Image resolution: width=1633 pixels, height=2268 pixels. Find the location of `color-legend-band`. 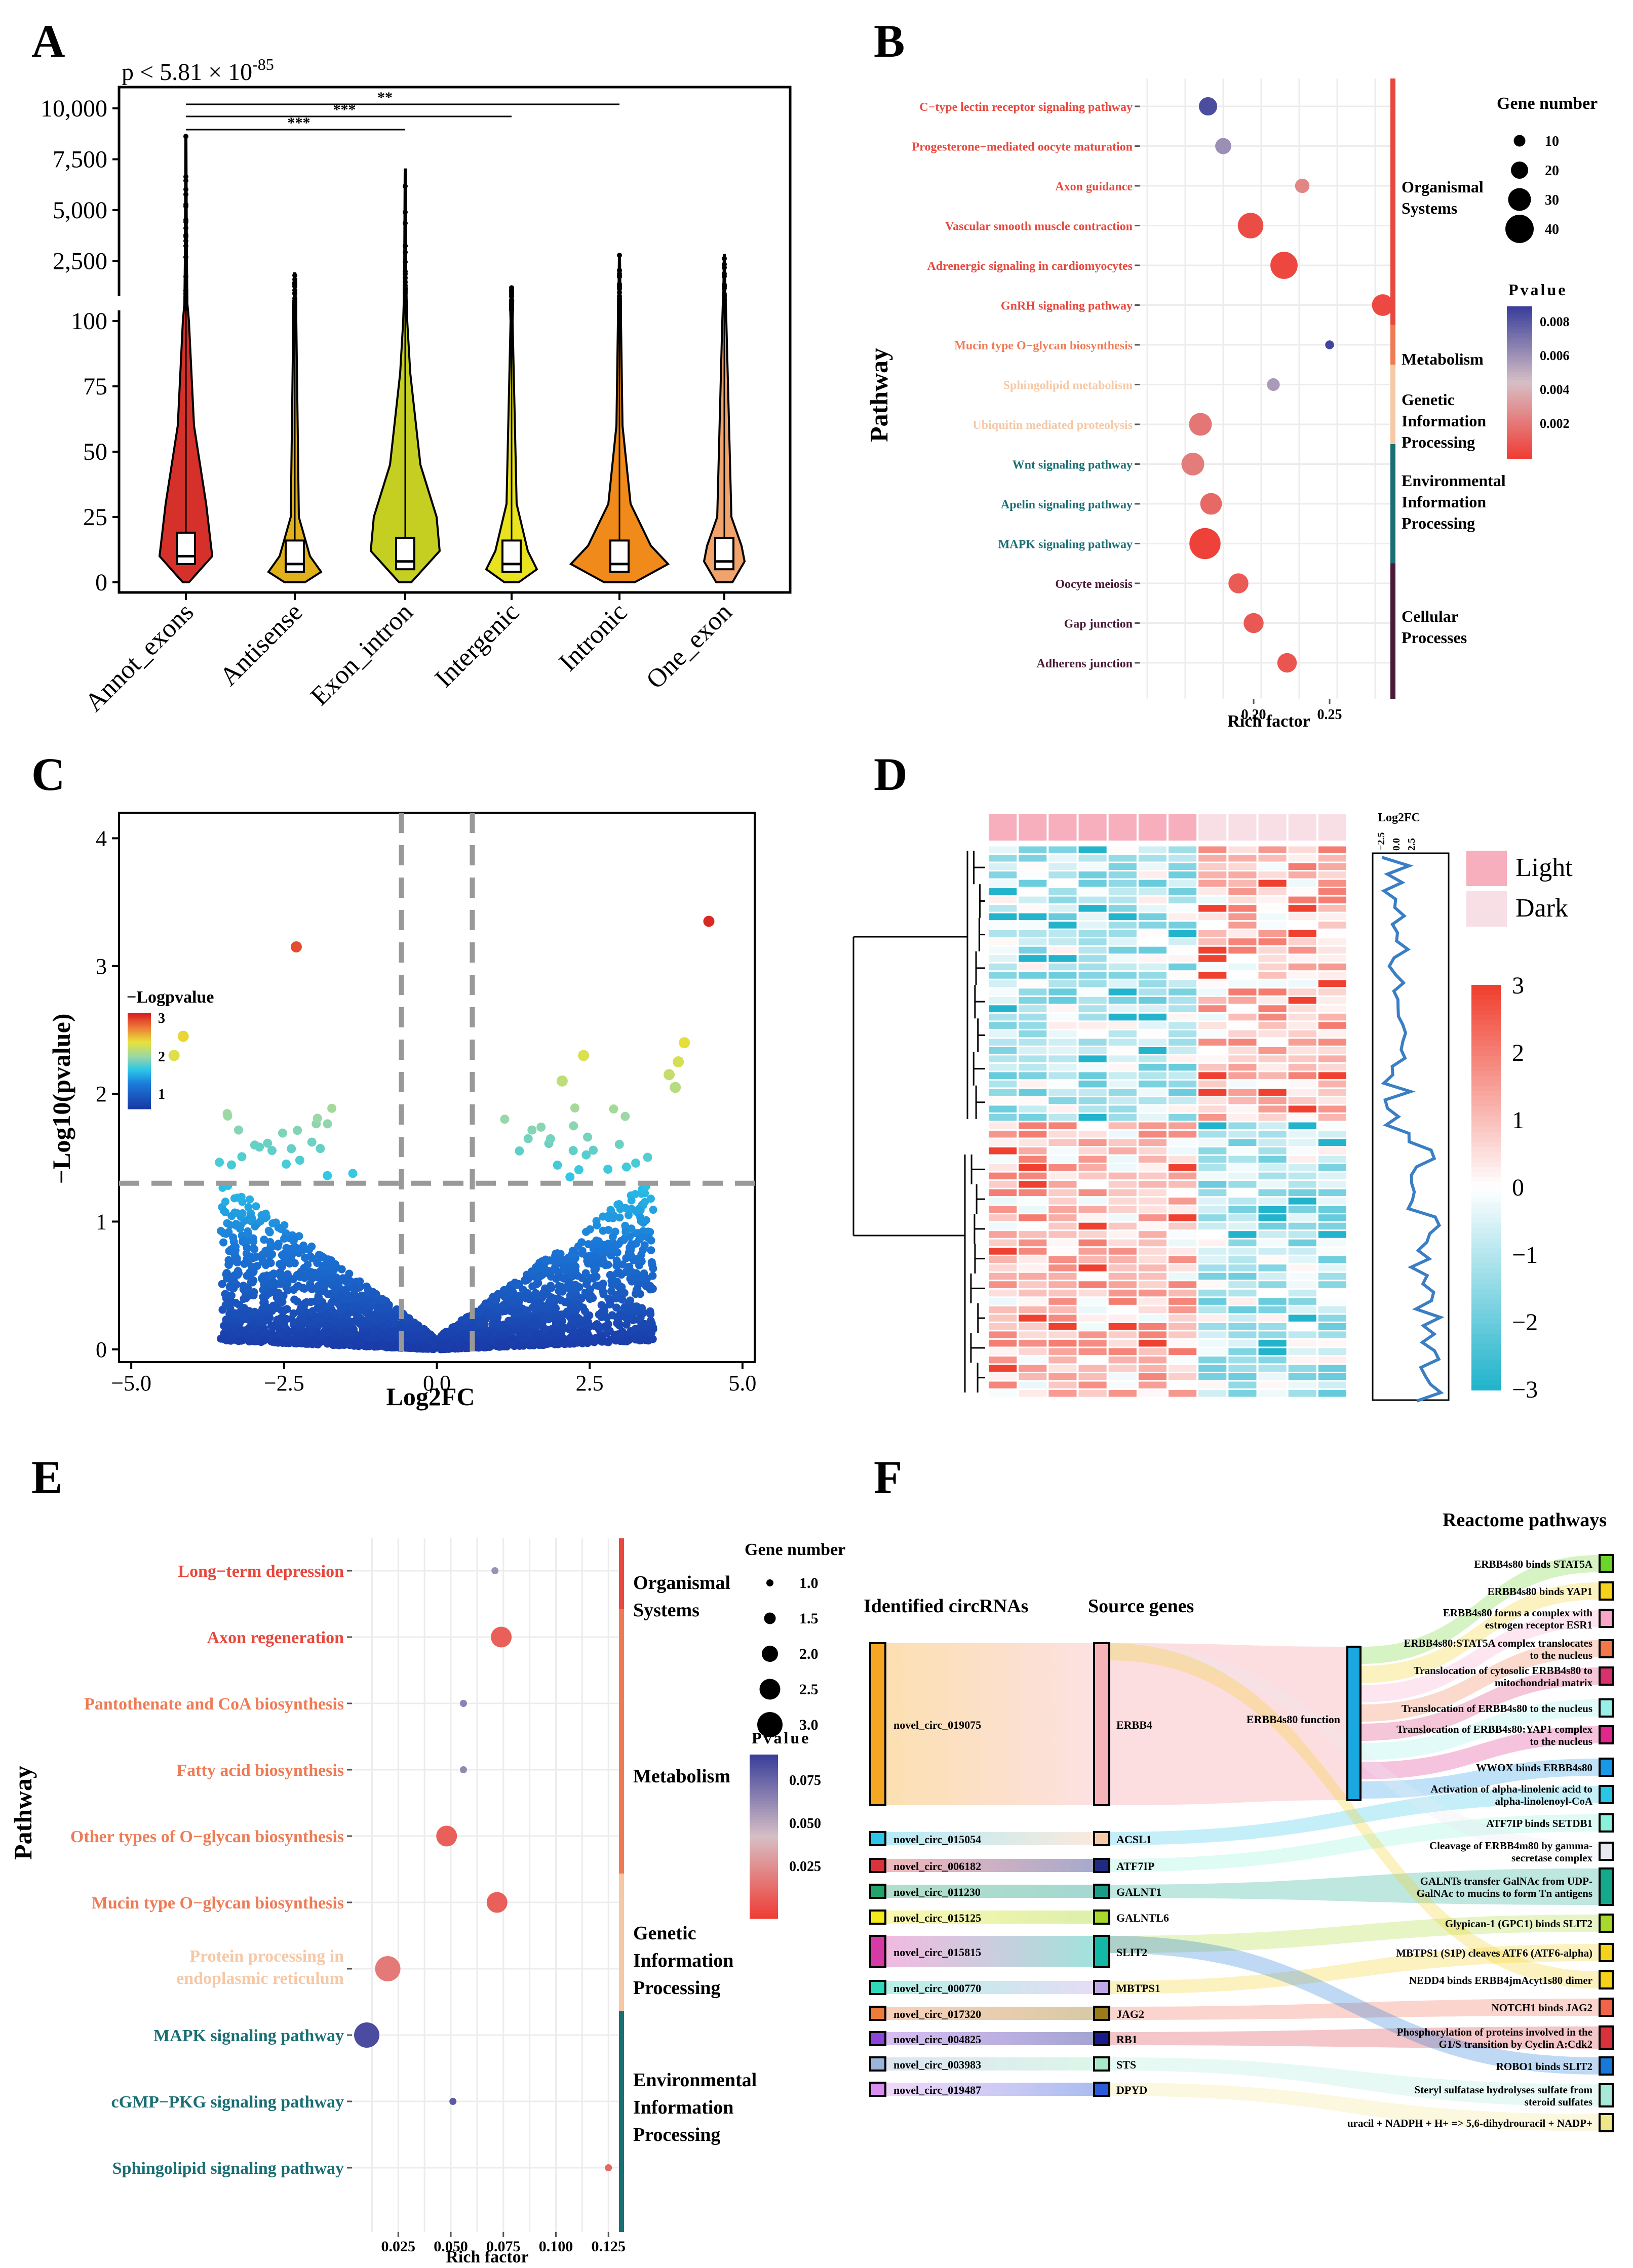

color-legend-band is located at coordinates (1519, 359).